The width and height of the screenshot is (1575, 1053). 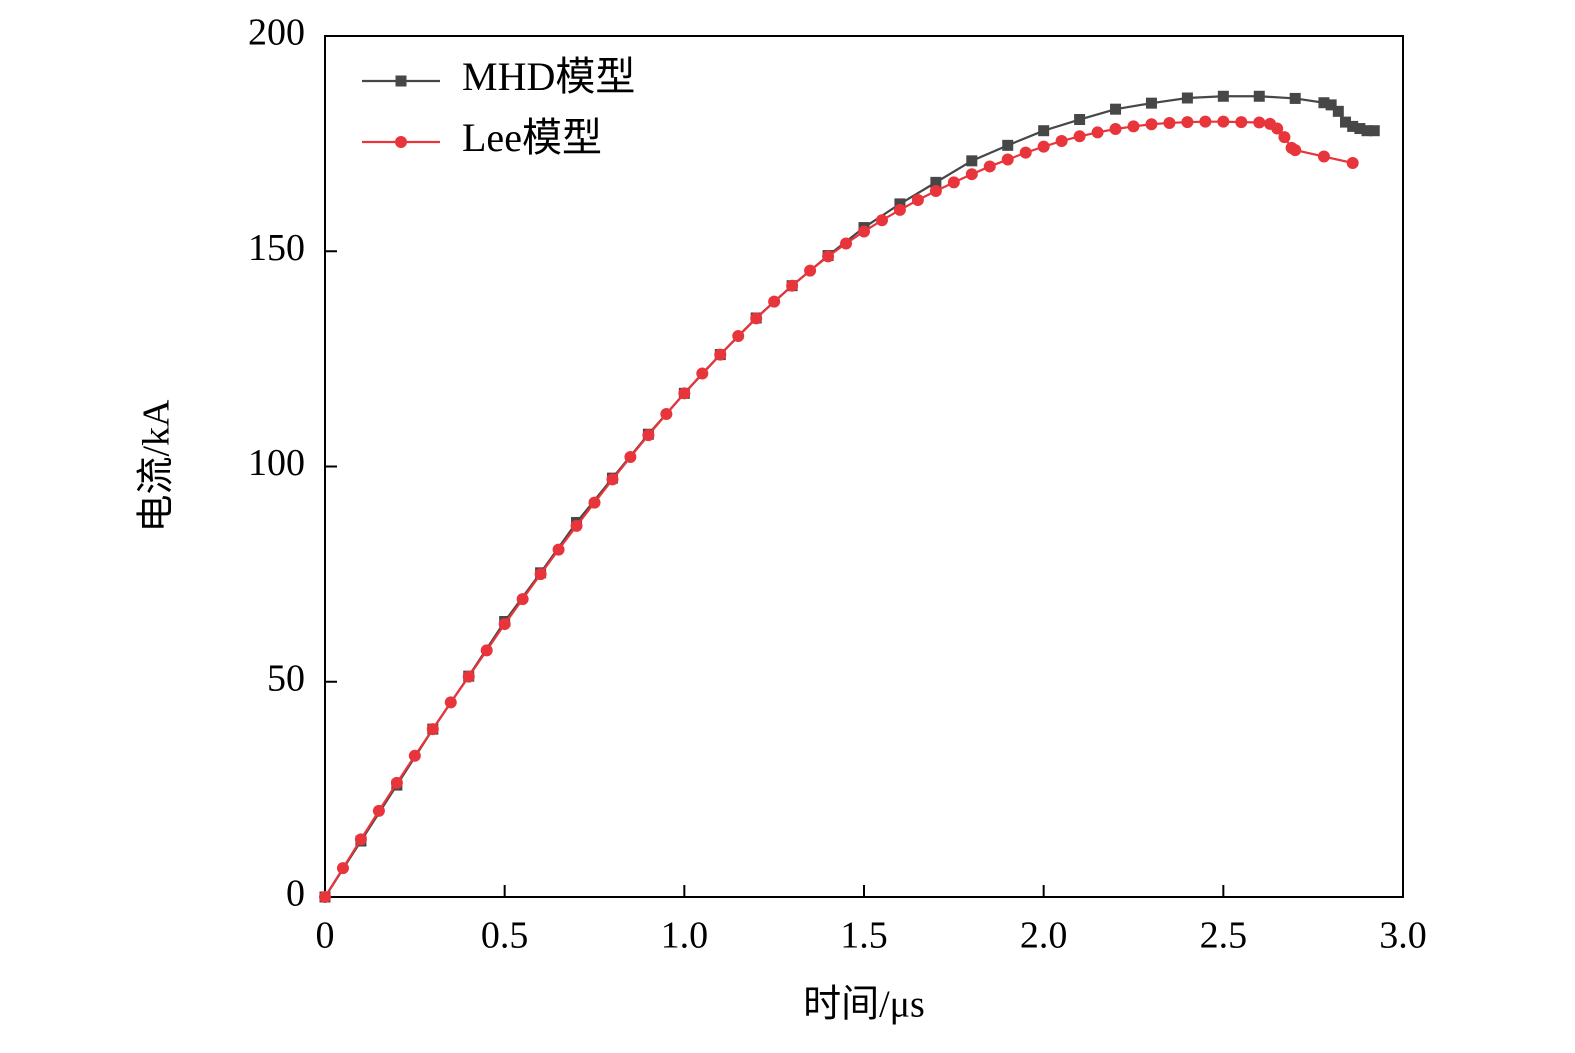 What do you see at coordinates (1224, 936) in the screenshot?
I see `x-tick-label: 2.5` at bounding box center [1224, 936].